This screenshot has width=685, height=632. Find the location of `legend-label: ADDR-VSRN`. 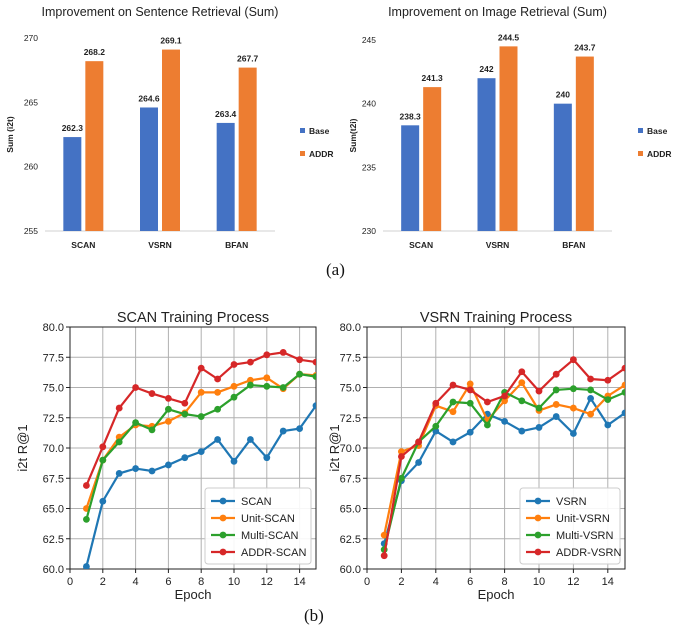

legend-label: ADDR-VSRN is located at coordinates (588, 553).